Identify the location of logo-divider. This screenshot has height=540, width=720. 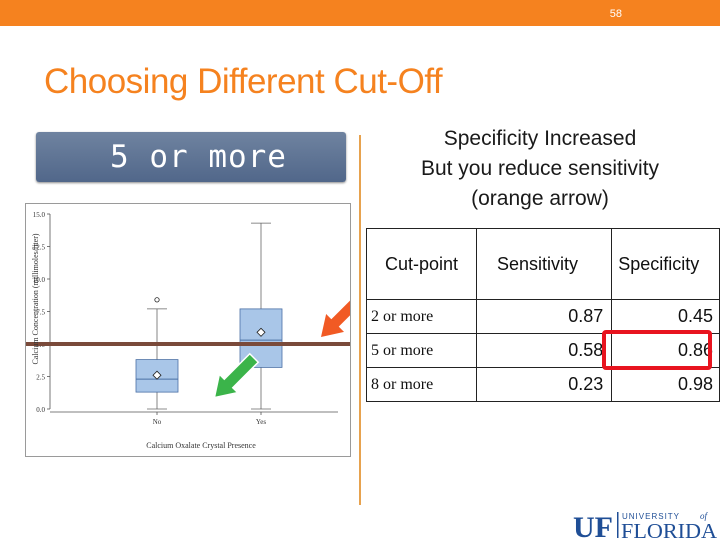
(618, 525).